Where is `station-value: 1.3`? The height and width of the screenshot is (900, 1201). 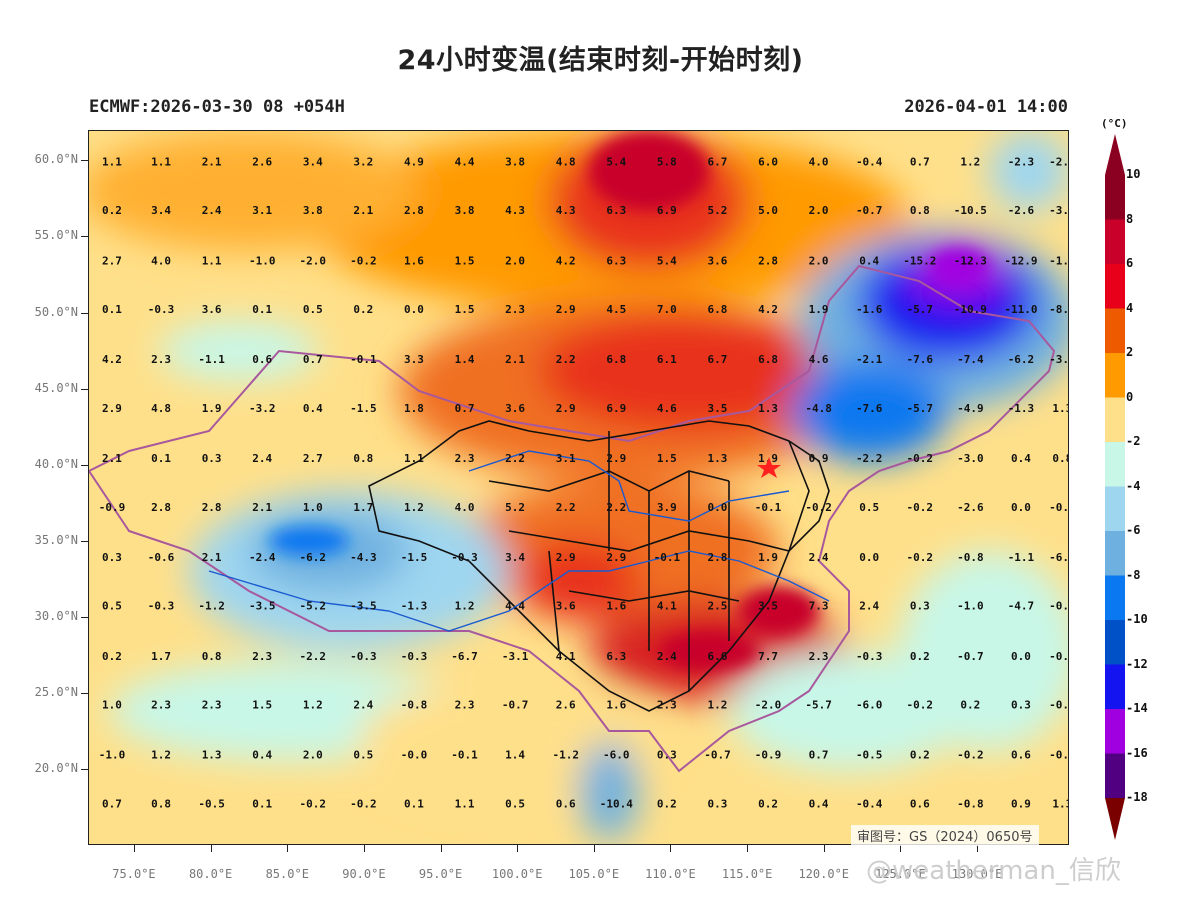
station-value: 1.3 is located at coordinates (1060, 408).